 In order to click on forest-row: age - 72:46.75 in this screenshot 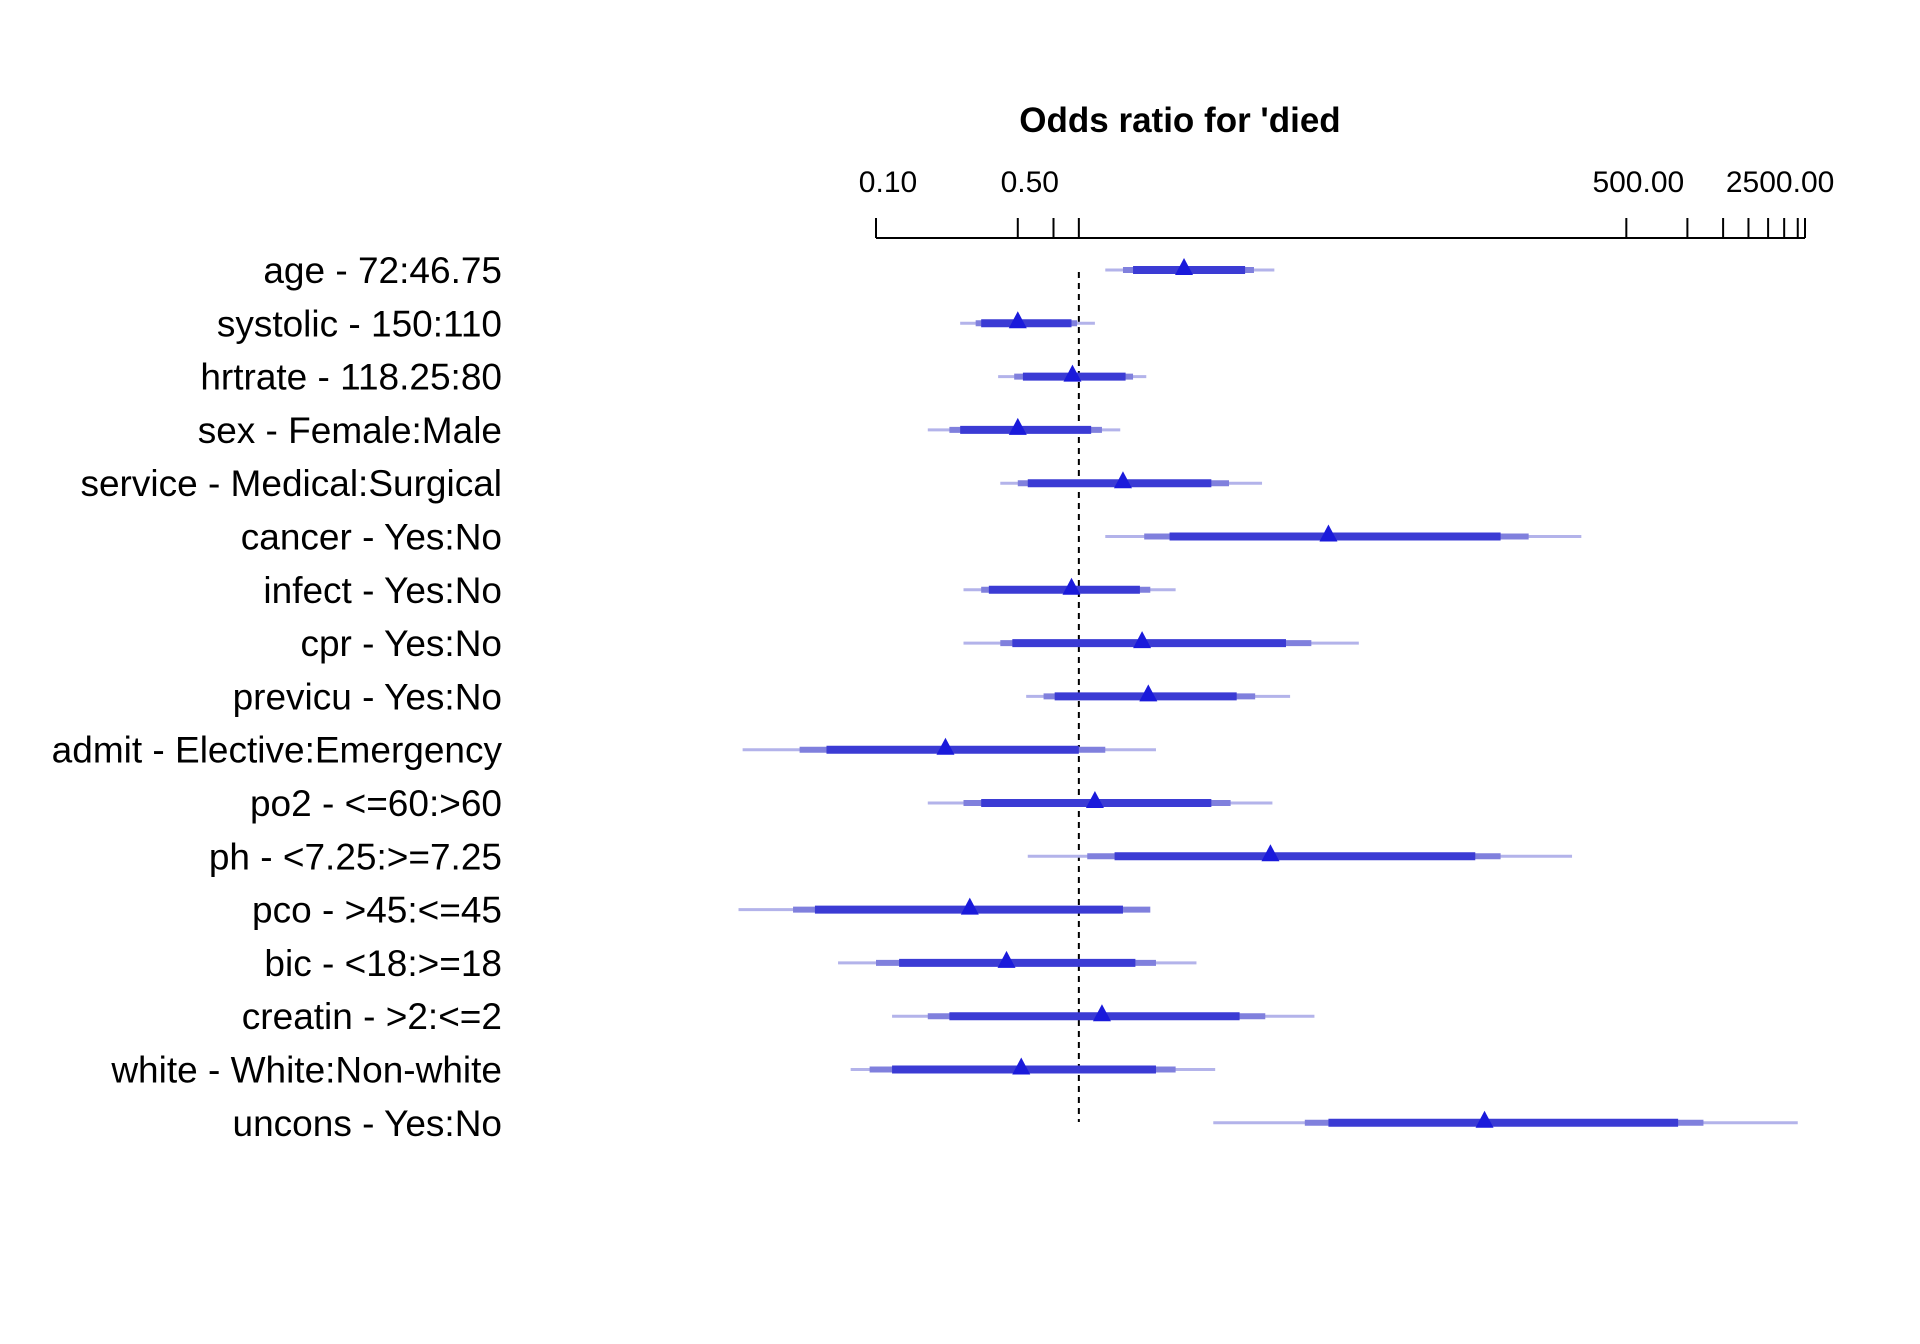, I will do `click(769, 270)`.